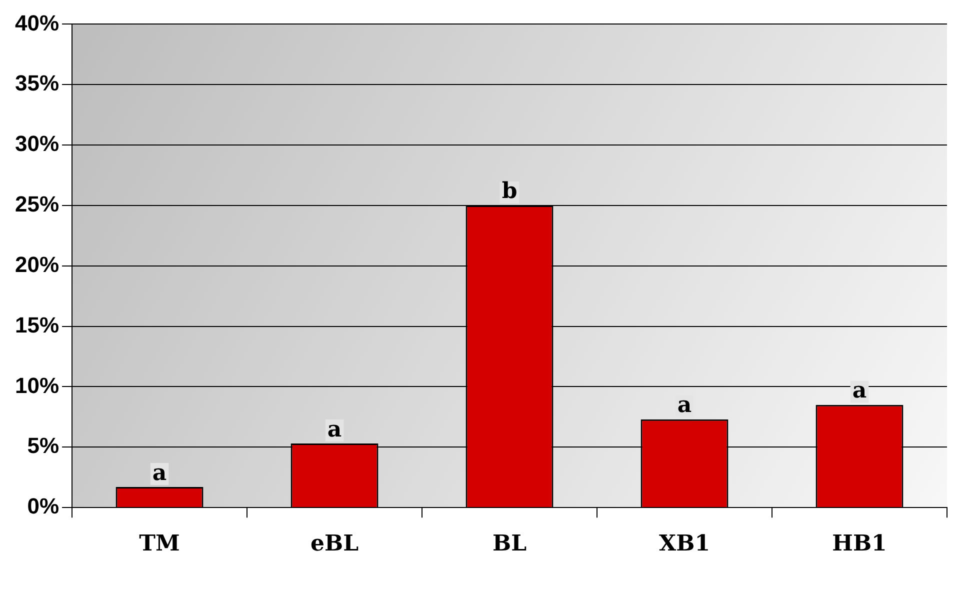 The height and width of the screenshot is (590, 969). What do you see at coordinates (509, 543) in the screenshot?
I see `x-tick-label: BL` at bounding box center [509, 543].